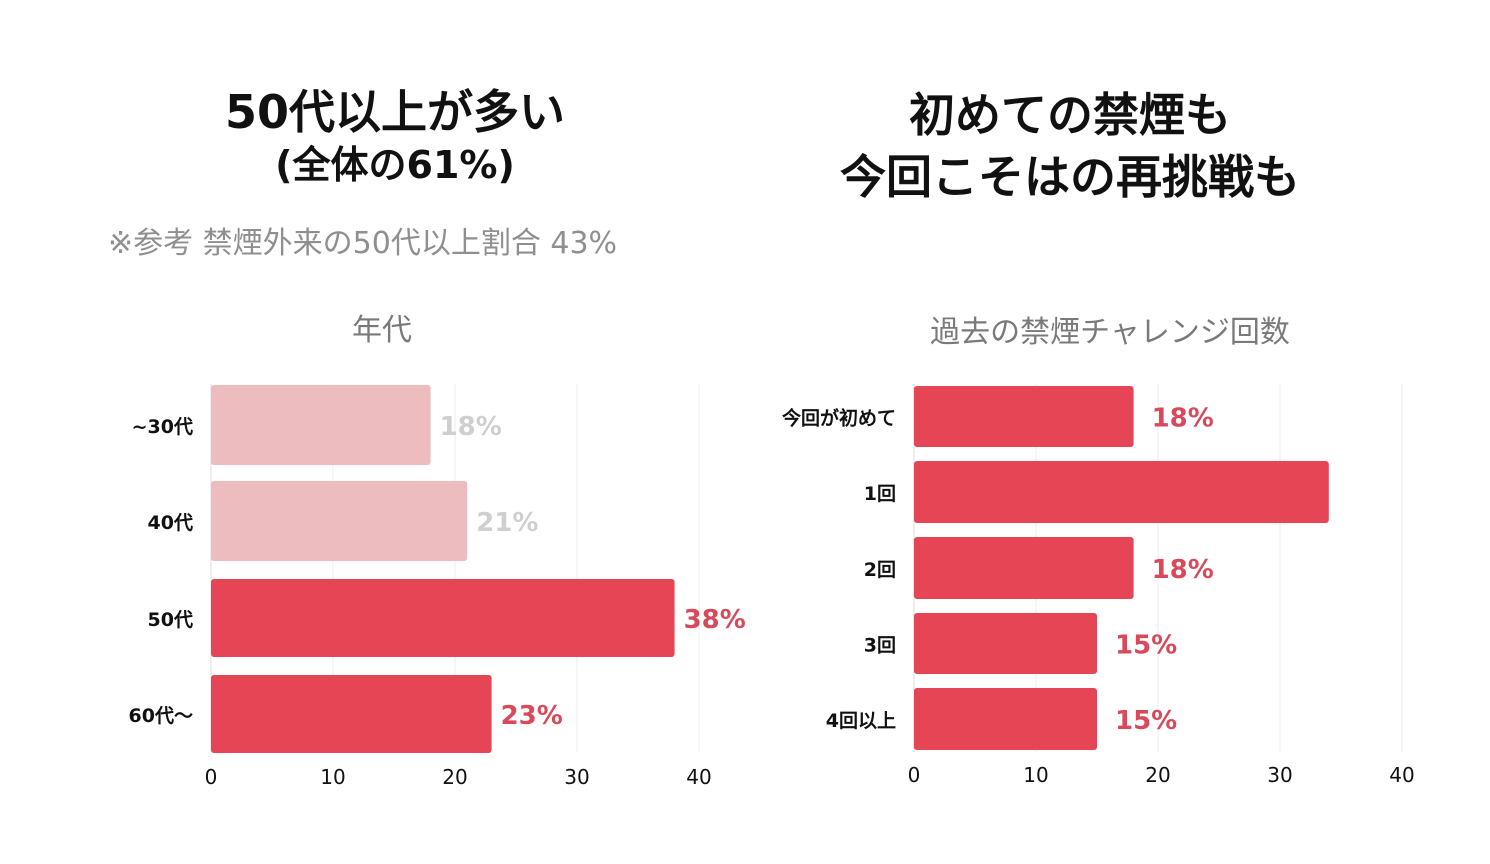 This screenshot has height=864, width=1490. Describe the element at coordinates (170, 523) in the screenshot. I see `age-category-label: 40代` at that location.